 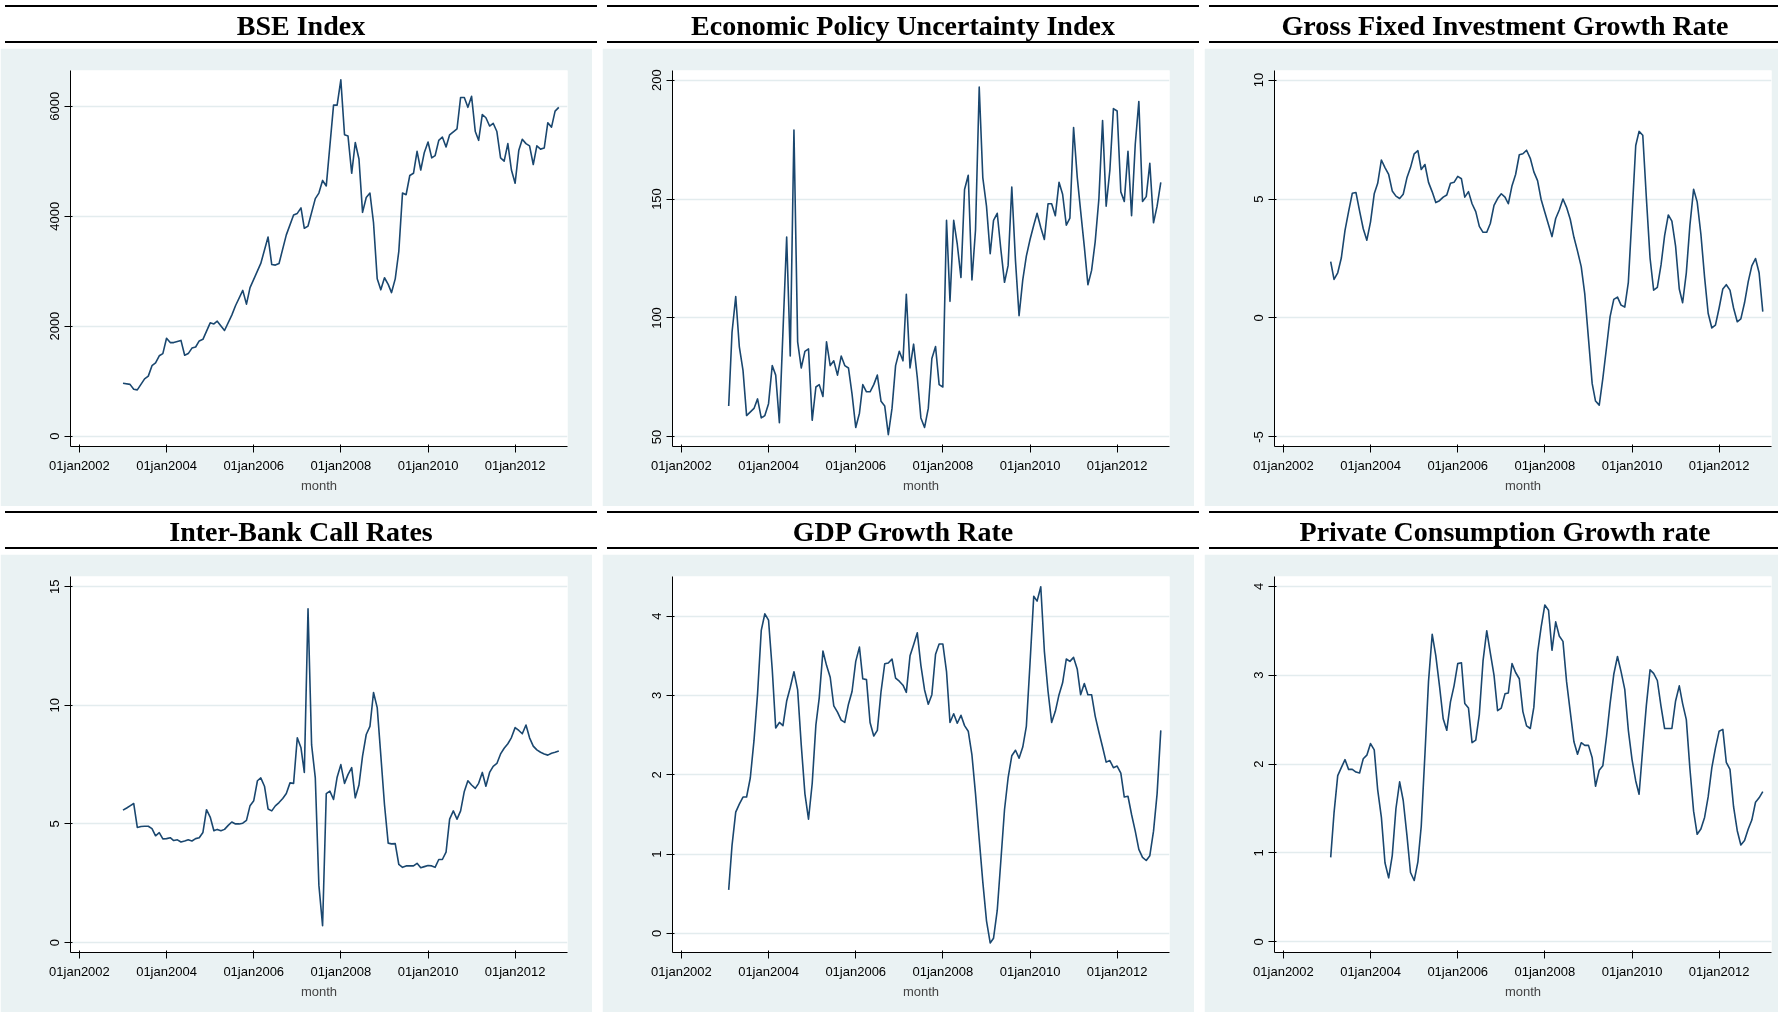 I want to click on chart-title: Gross Fixed Investment Growth Rate, so click(x=1493, y=24).